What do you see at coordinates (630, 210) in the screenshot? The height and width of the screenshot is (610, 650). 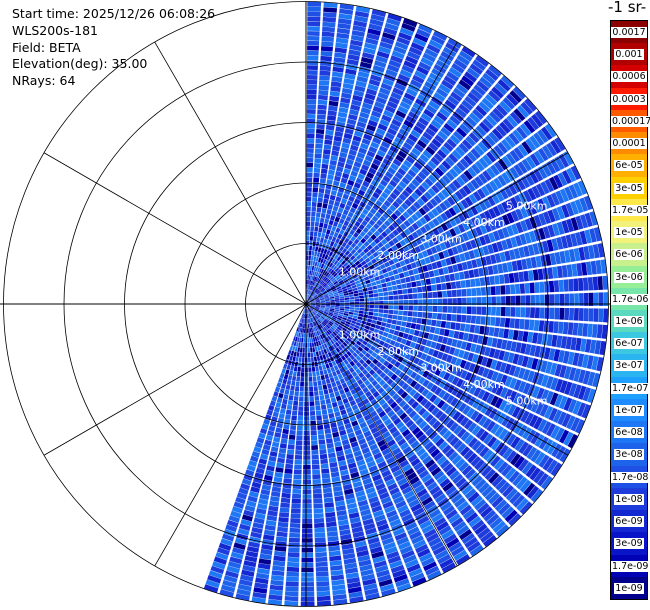 I see `colorbar-tick-label: 1.7e-05` at bounding box center [630, 210].